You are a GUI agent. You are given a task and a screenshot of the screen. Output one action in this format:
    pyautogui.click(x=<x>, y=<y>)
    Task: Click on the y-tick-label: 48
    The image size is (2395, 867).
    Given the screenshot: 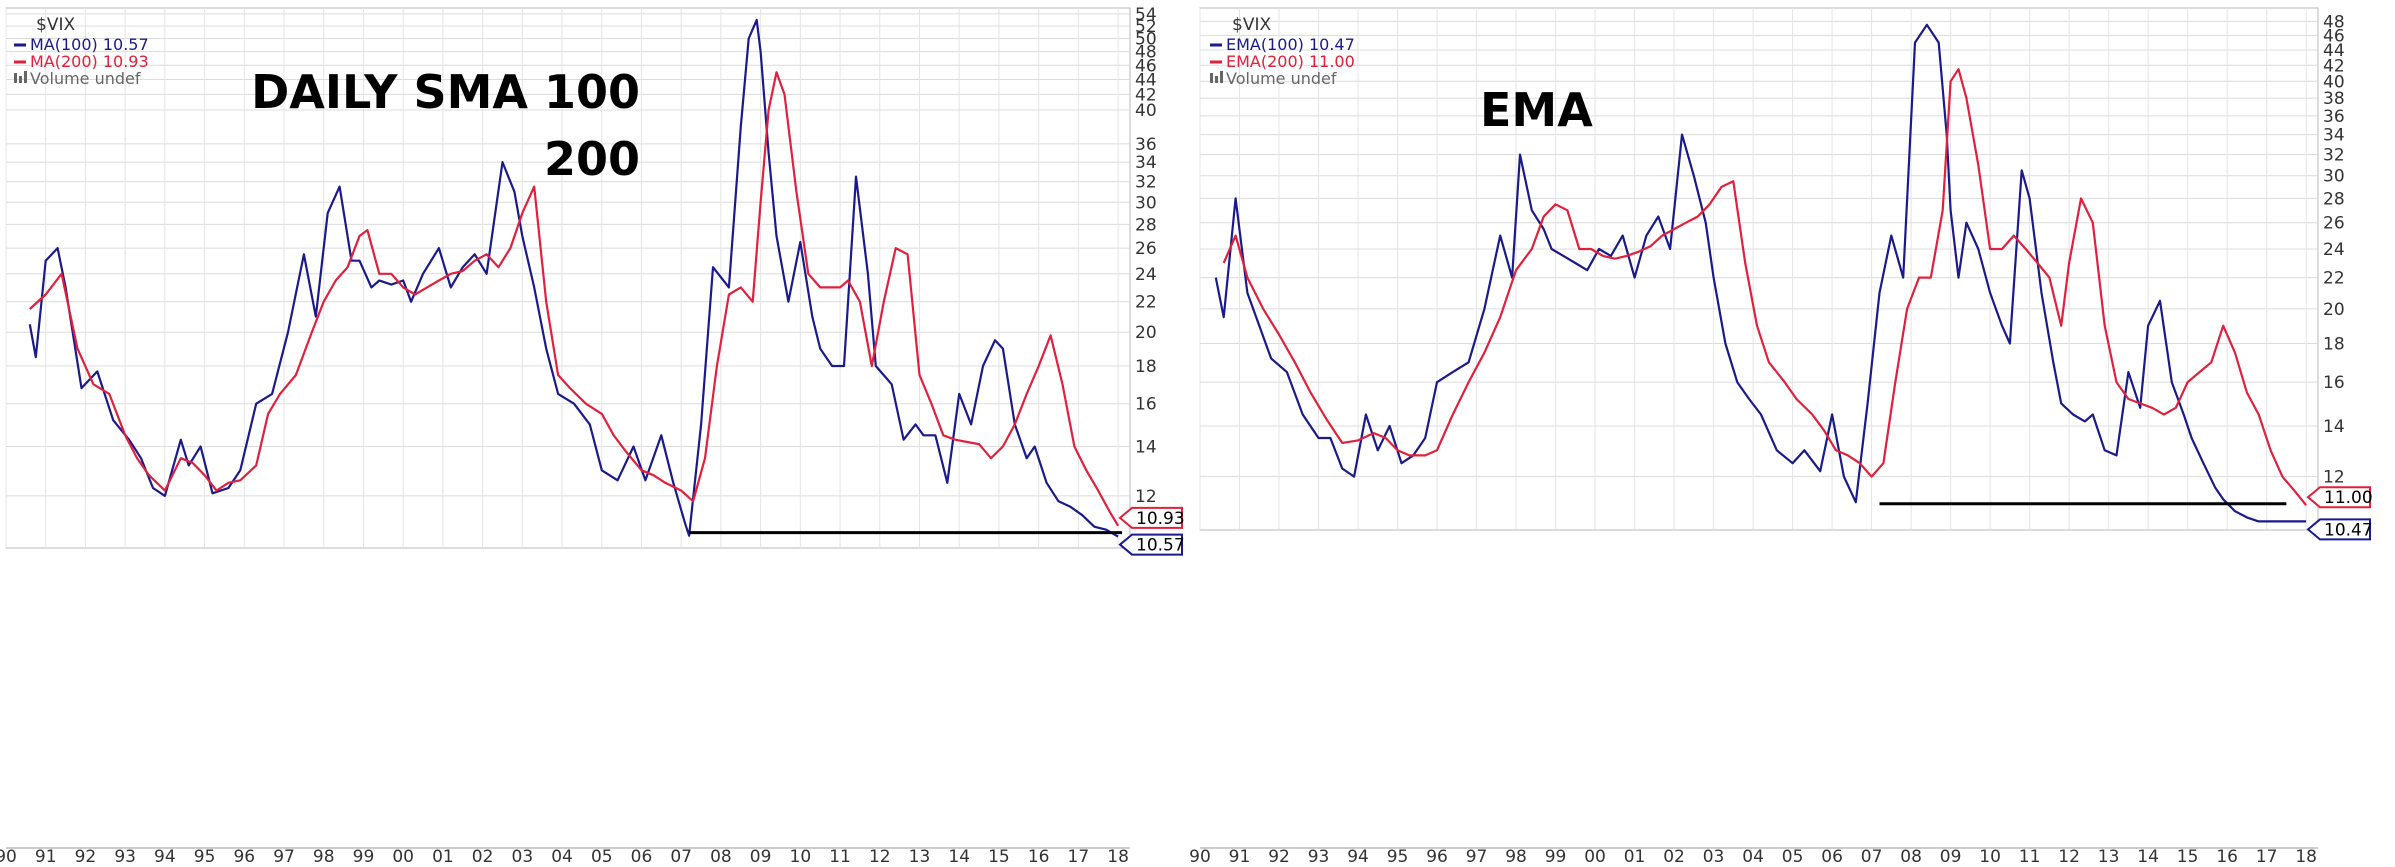 What is the action you would take?
    pyautogui.click(x=1146, y=53)
    